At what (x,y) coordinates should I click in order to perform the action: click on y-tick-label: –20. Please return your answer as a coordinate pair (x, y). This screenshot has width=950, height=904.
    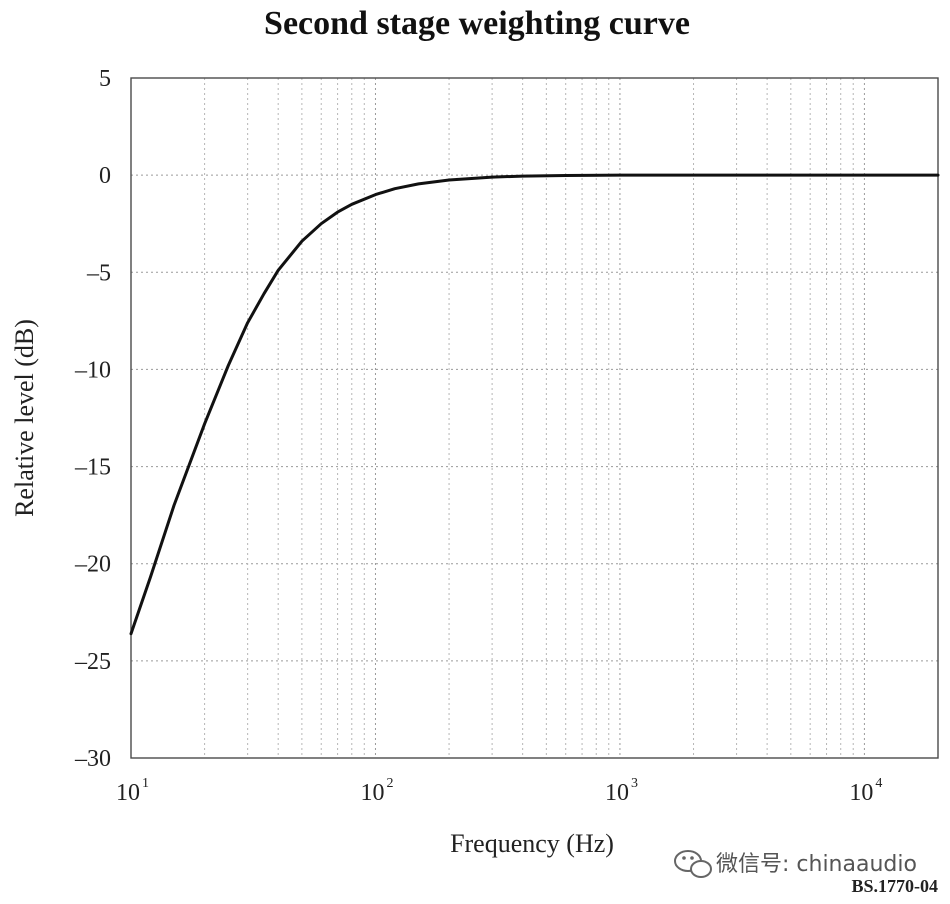
    Looking at the image, I should click on (92, 565).